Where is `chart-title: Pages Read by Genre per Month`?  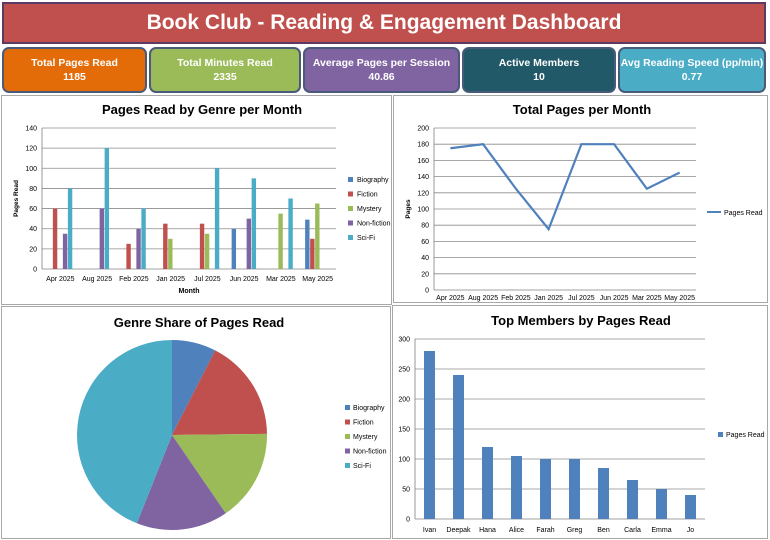 chart-title: Pages Read by Genre per Month is located at coordinates (202, 109).